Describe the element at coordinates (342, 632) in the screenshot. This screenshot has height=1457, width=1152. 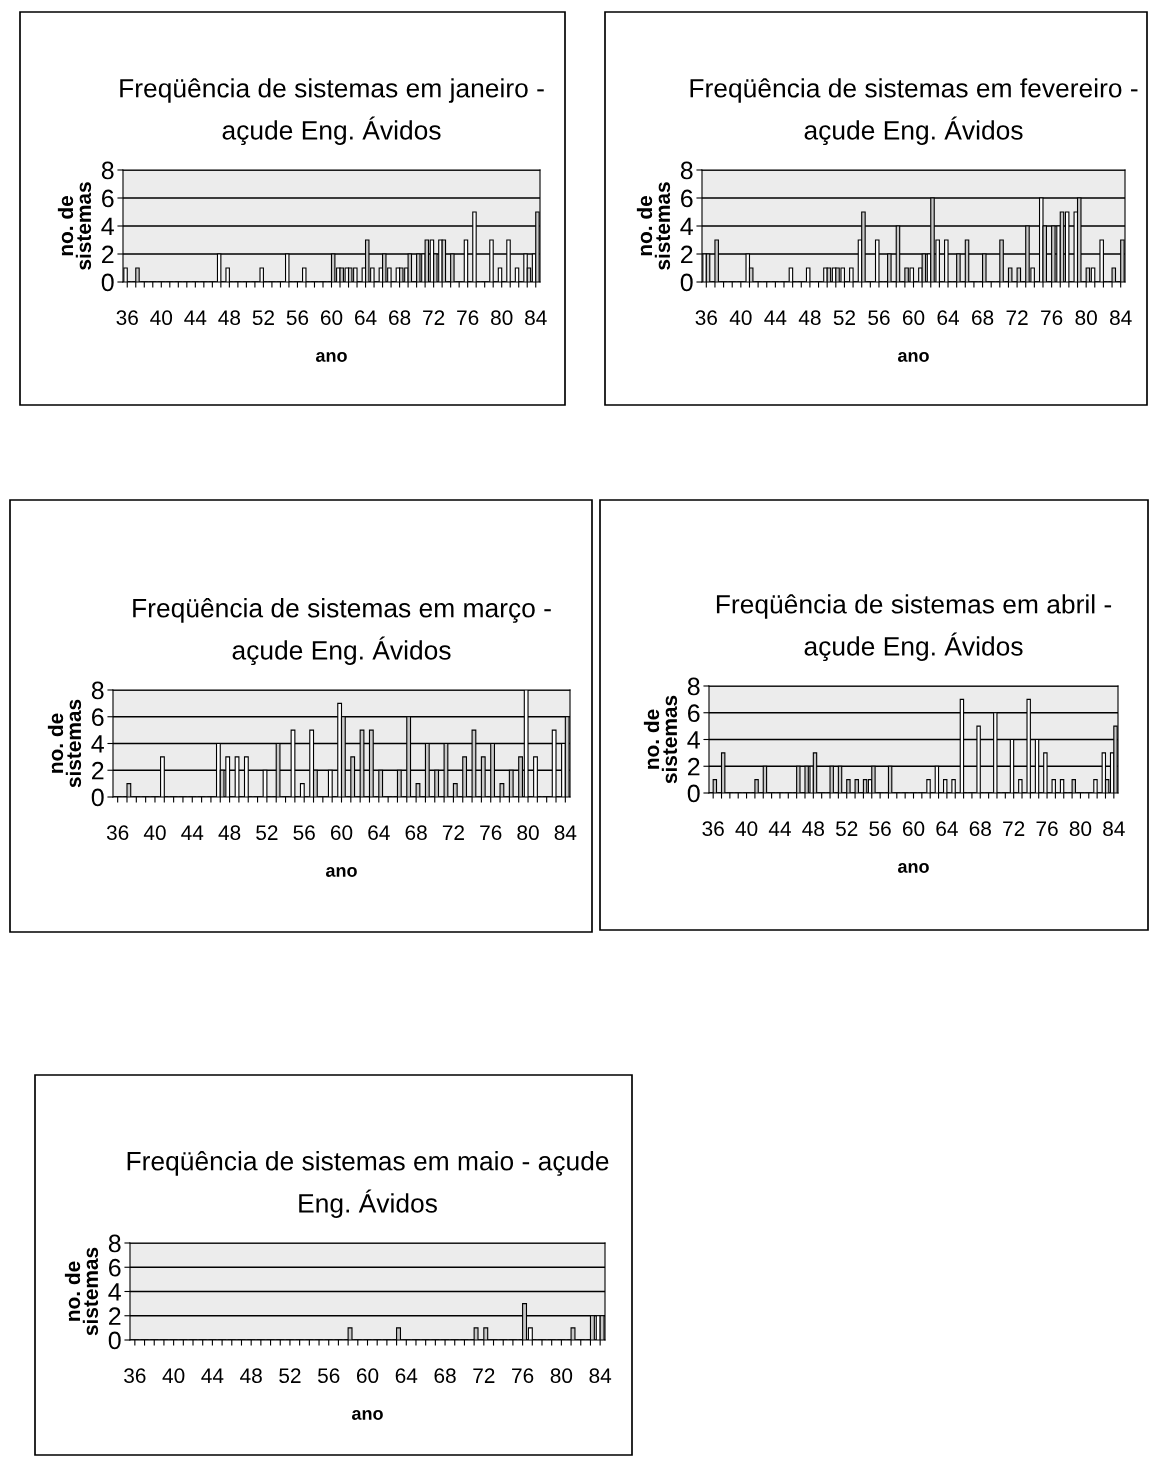
I see `chart-title: Freqüência de sistemas em março - açude Eng. Ávidos` at that location.